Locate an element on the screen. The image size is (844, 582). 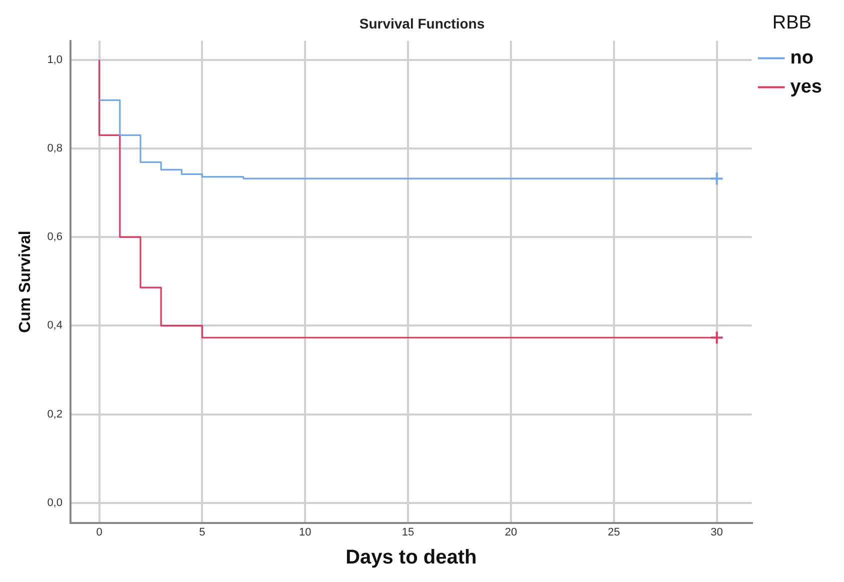
legend-label: no is located at coordinates (802, 58).